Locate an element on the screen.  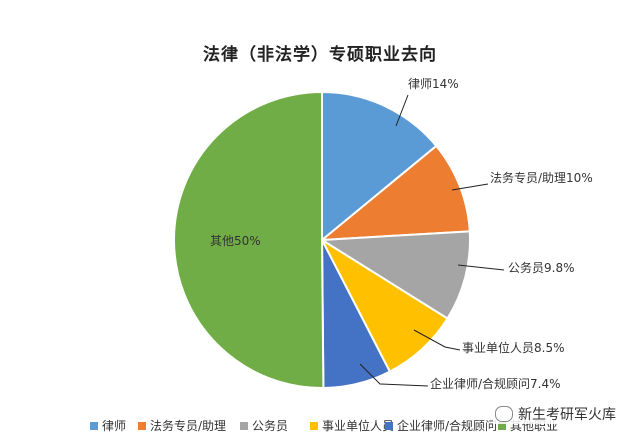
legend: 律师 法务专员/助理 公务员 事业单位人员 企业律师/合规顾问 其他职业 is located at coordinates (360, 424).